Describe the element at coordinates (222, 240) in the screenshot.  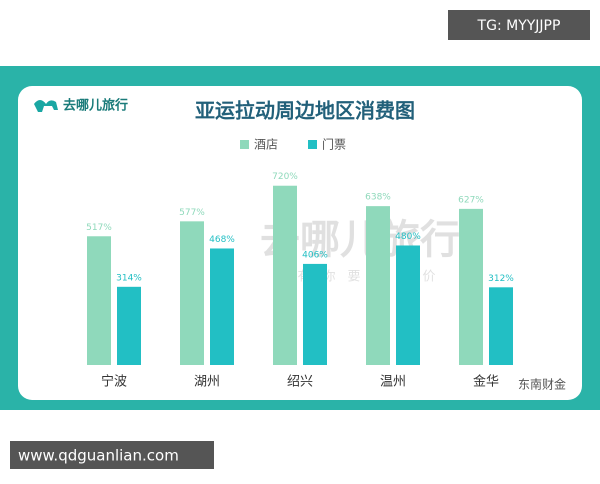
I see `value-label: 468%` at that location.